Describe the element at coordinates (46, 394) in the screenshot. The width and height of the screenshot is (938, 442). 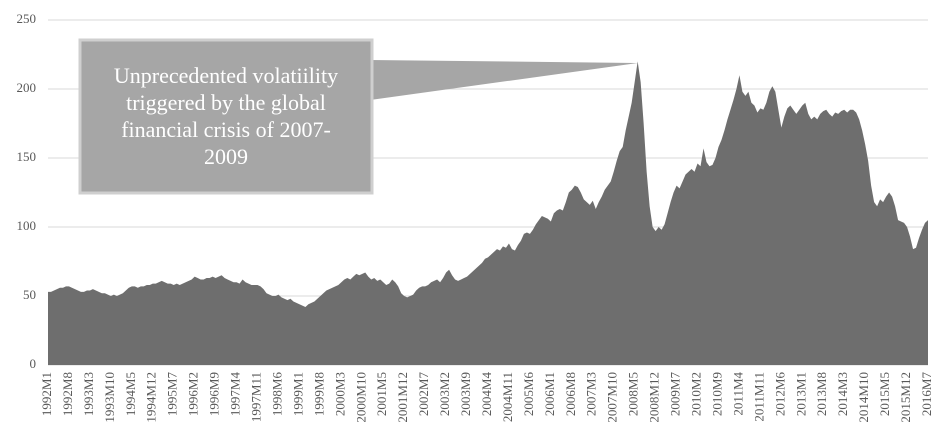
I see `x-tick-label: 1992M1` at that location.